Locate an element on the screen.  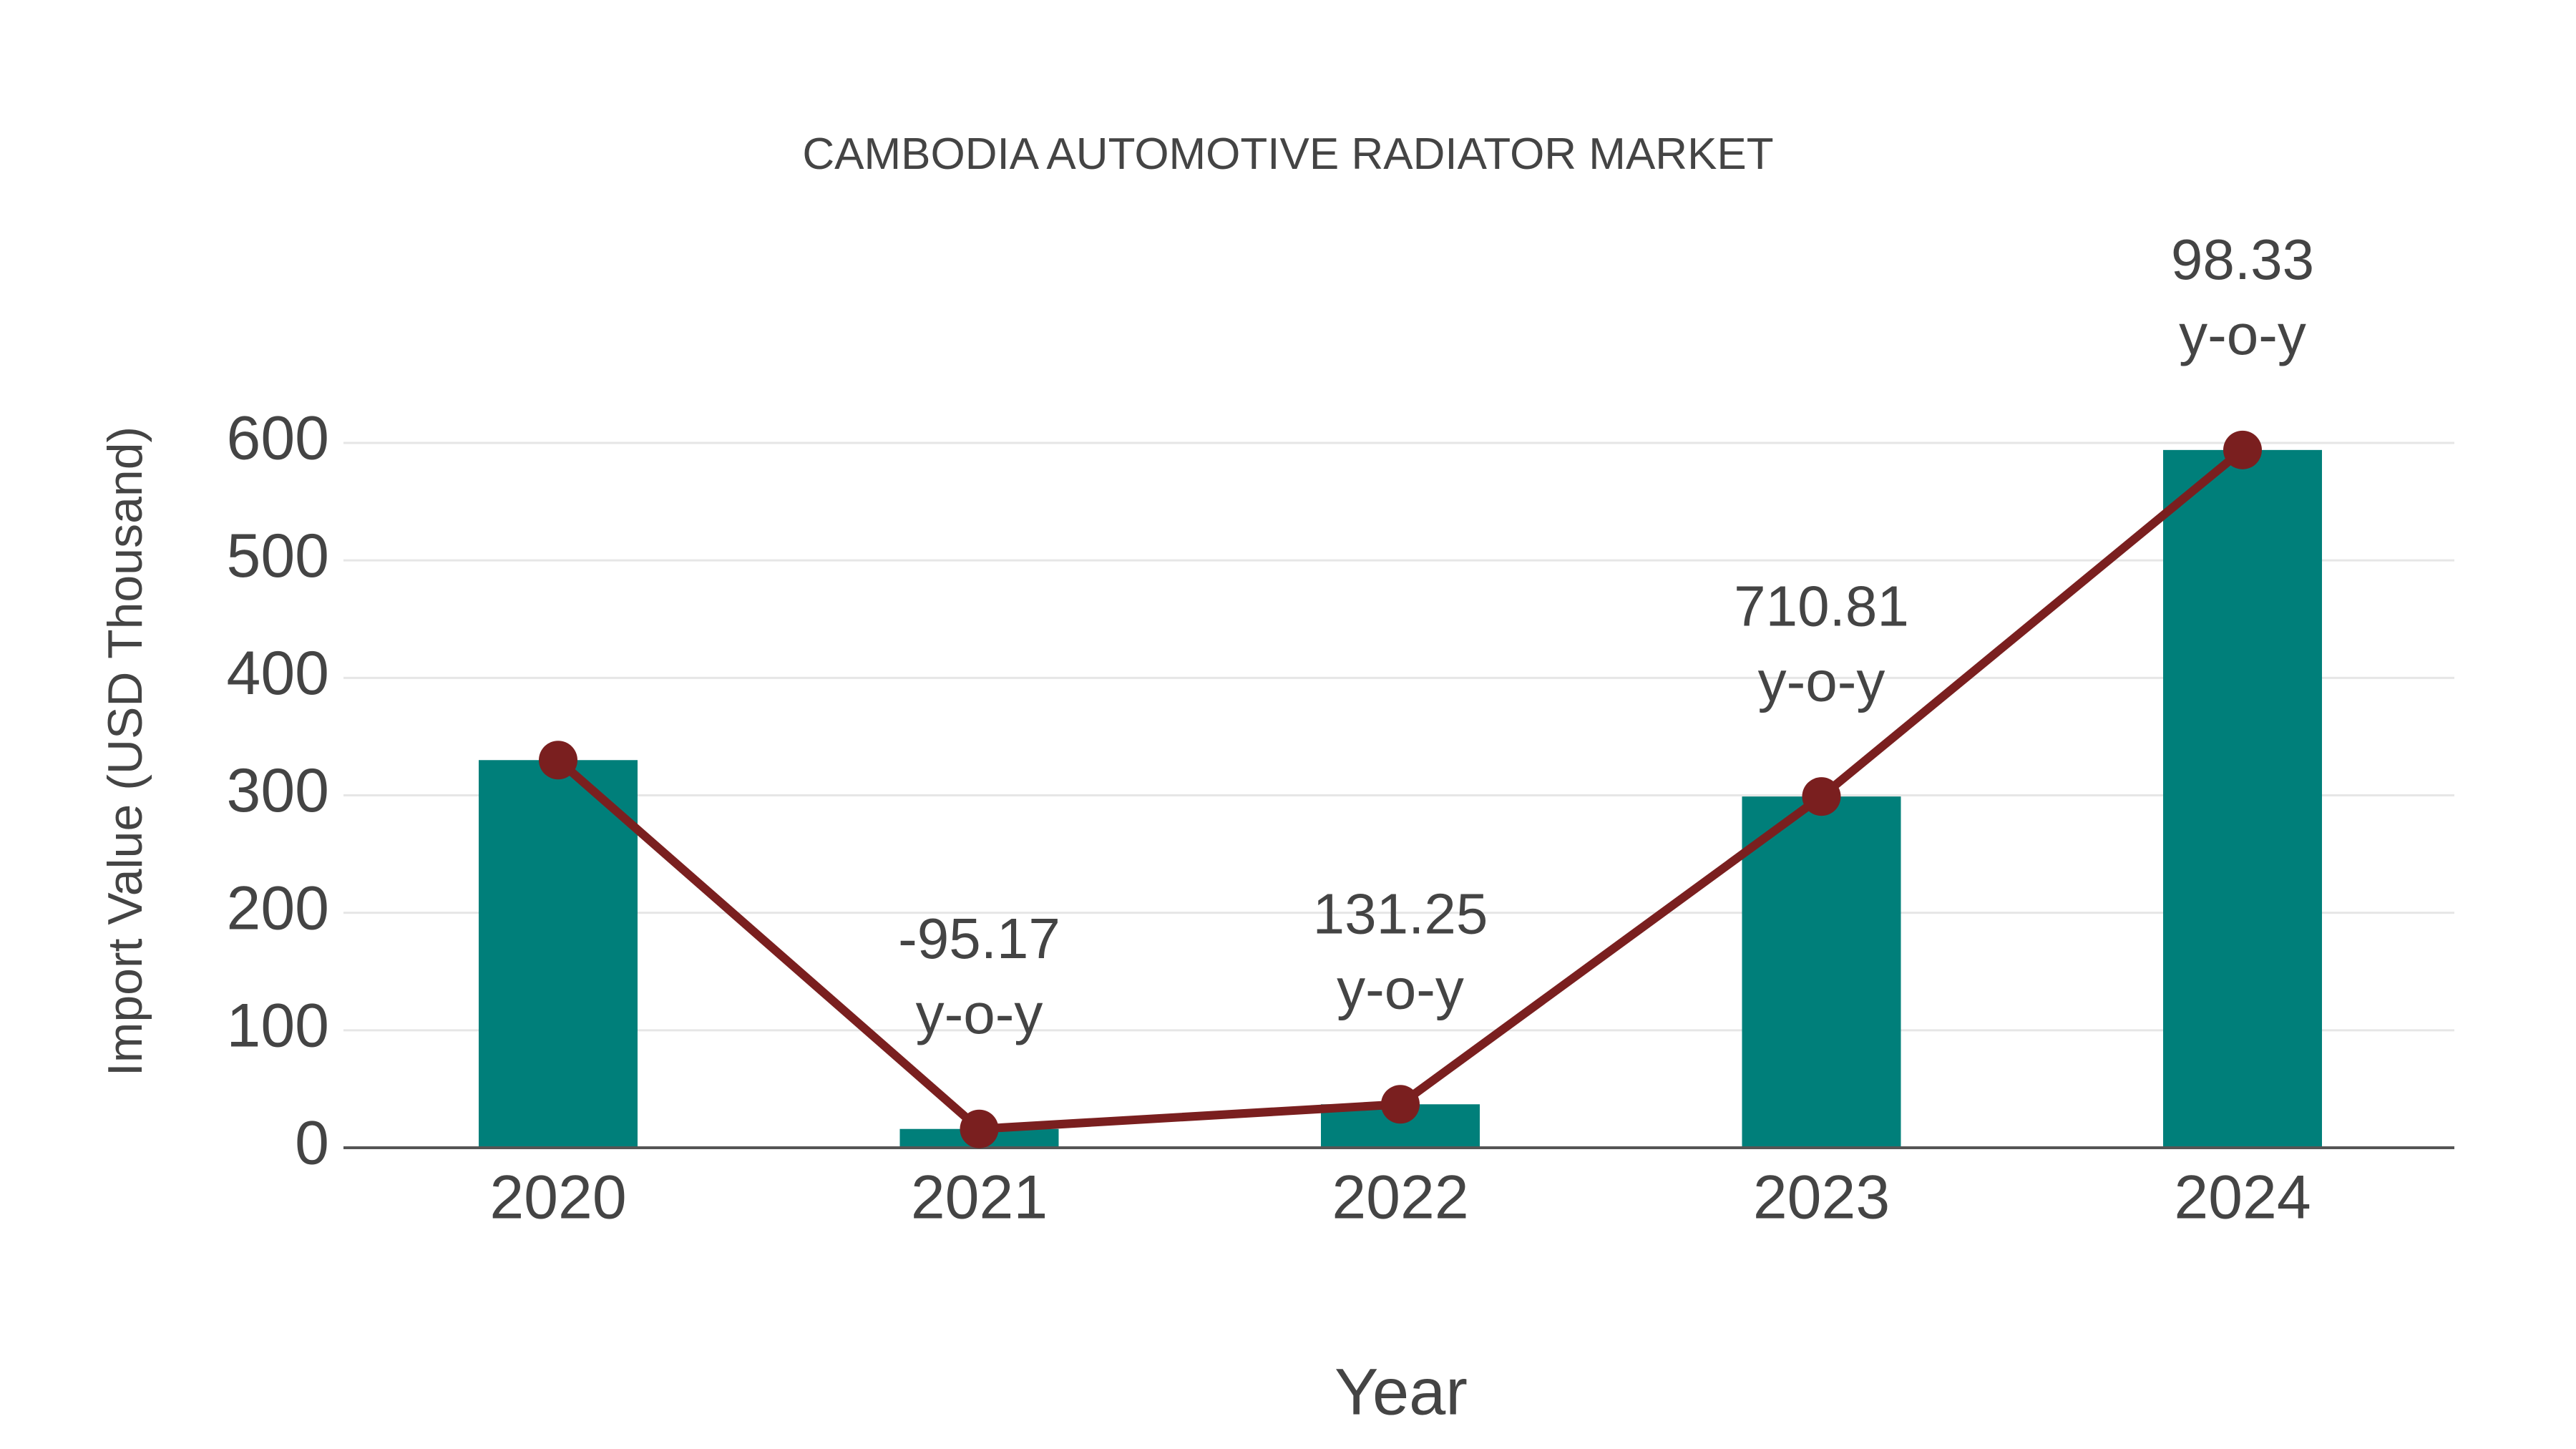
x-tick-label: 2020 is located at coordinates (557, 1197).